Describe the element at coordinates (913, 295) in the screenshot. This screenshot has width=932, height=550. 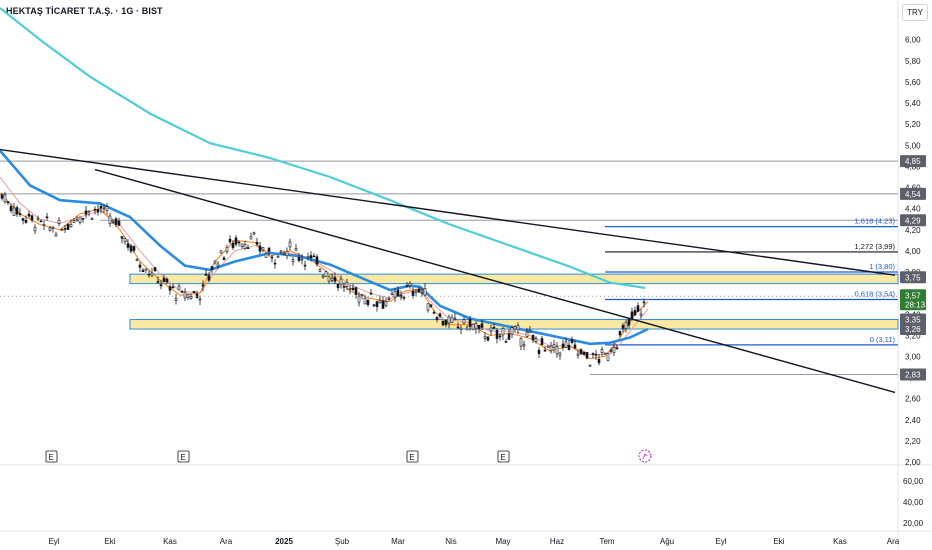
I see `current-price-label: 3,57` at that location.